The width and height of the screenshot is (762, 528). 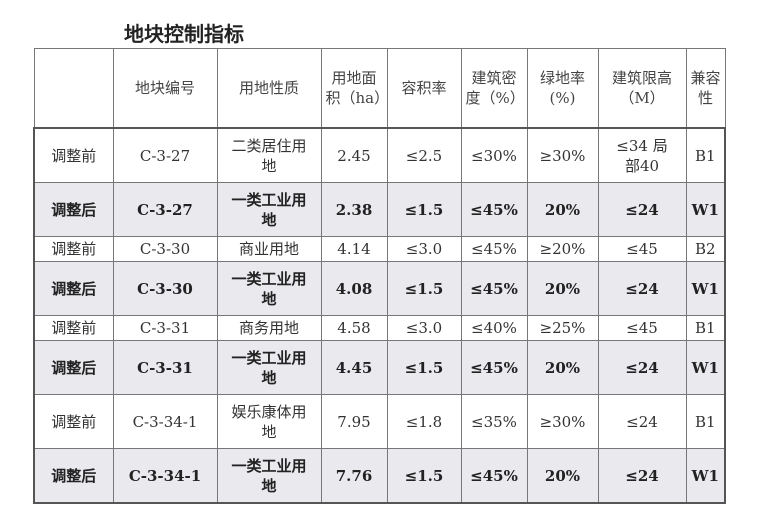 I want to click on table-cell: ≥20%, so click(x=562, y=249).